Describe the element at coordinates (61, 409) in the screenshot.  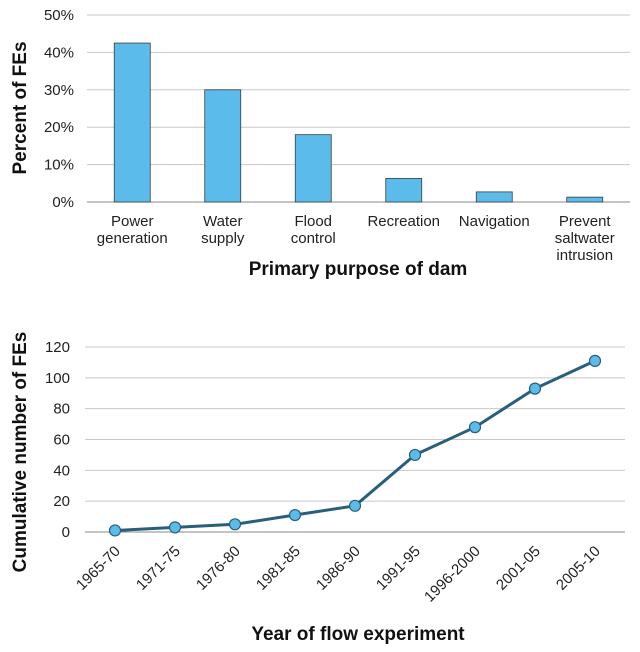
I see `line-ytick-label: 80` at that location.